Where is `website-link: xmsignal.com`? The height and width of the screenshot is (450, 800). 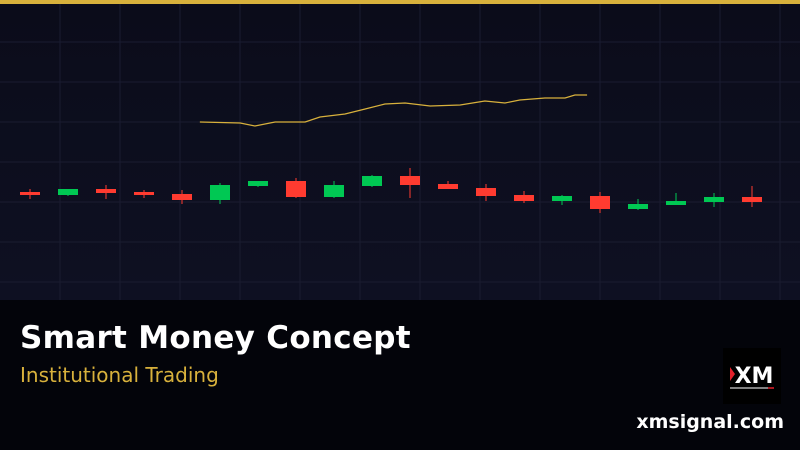 website-link: xmsignal.com is located at coordinates (710, 422).